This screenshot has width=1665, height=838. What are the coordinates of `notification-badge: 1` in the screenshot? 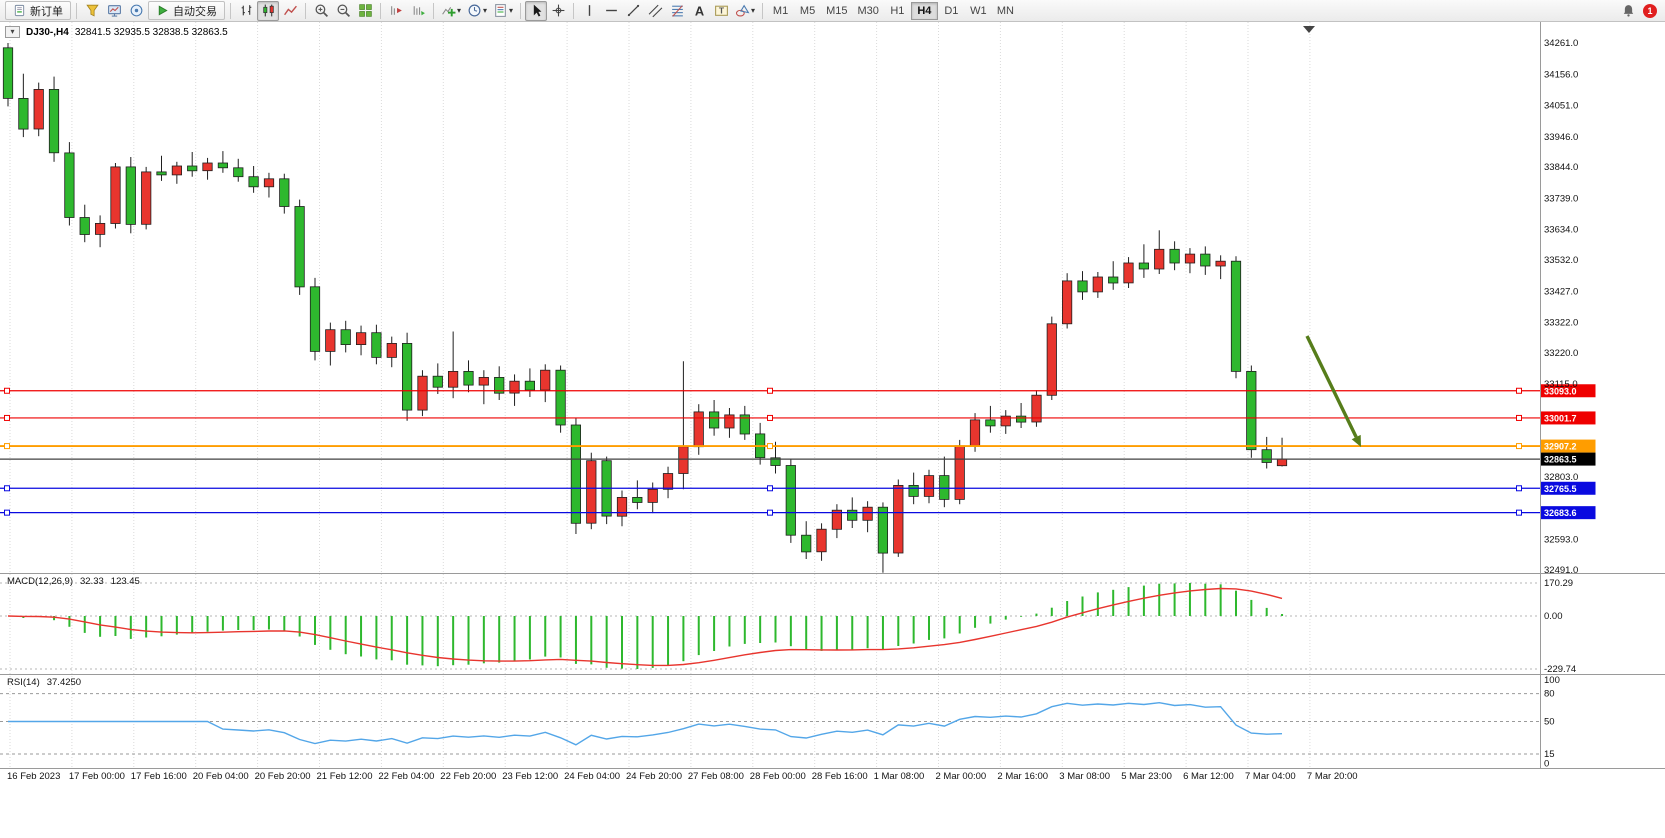 It's located at (1650, 10).